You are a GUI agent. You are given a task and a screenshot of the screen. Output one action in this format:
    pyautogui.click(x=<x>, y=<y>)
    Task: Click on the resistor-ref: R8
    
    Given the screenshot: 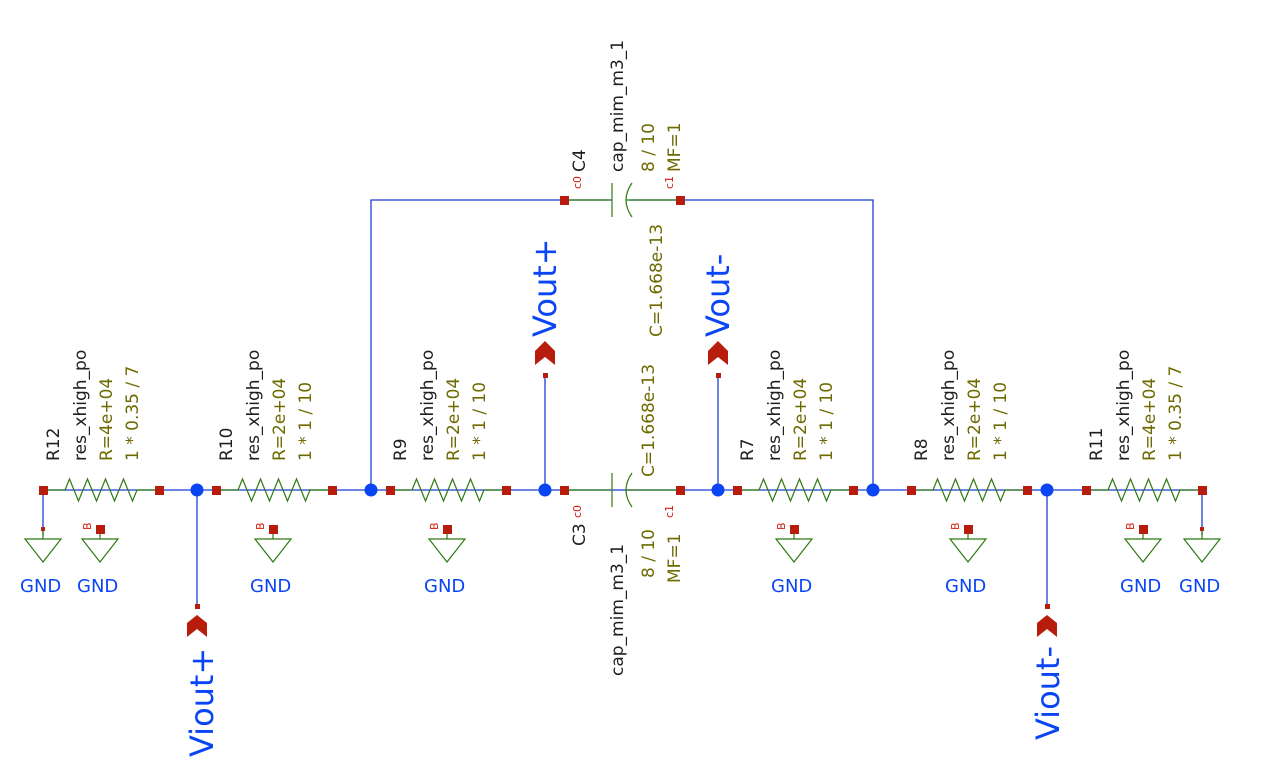 What is the action you would take?
    pyautogui.click(x=922, y=449)
    